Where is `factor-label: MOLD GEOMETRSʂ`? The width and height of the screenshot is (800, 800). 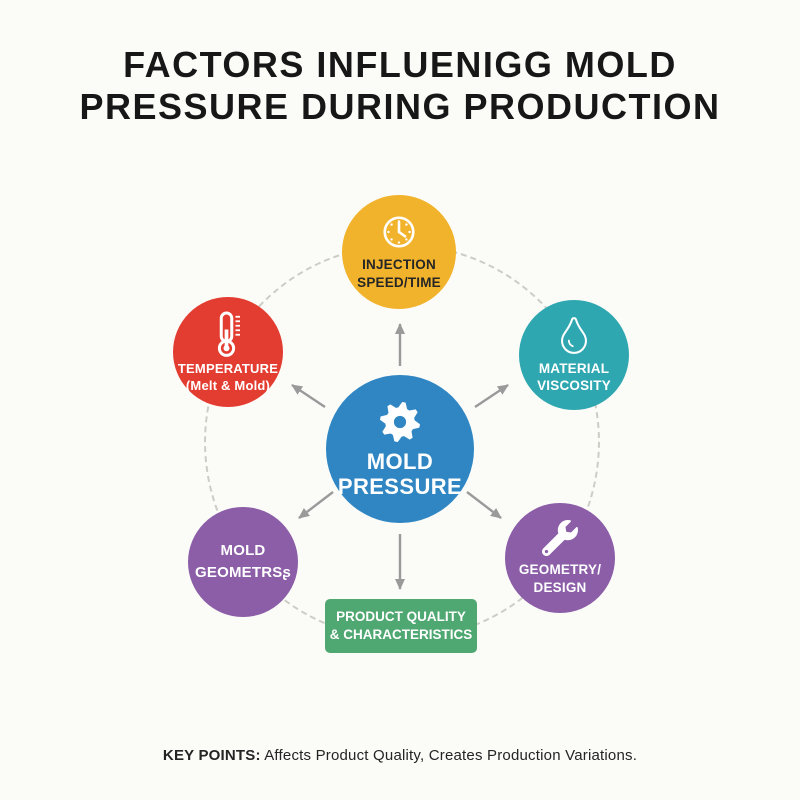
factor-label: MOLD GEOMETRSʂ is located at coordinates (243, 561).